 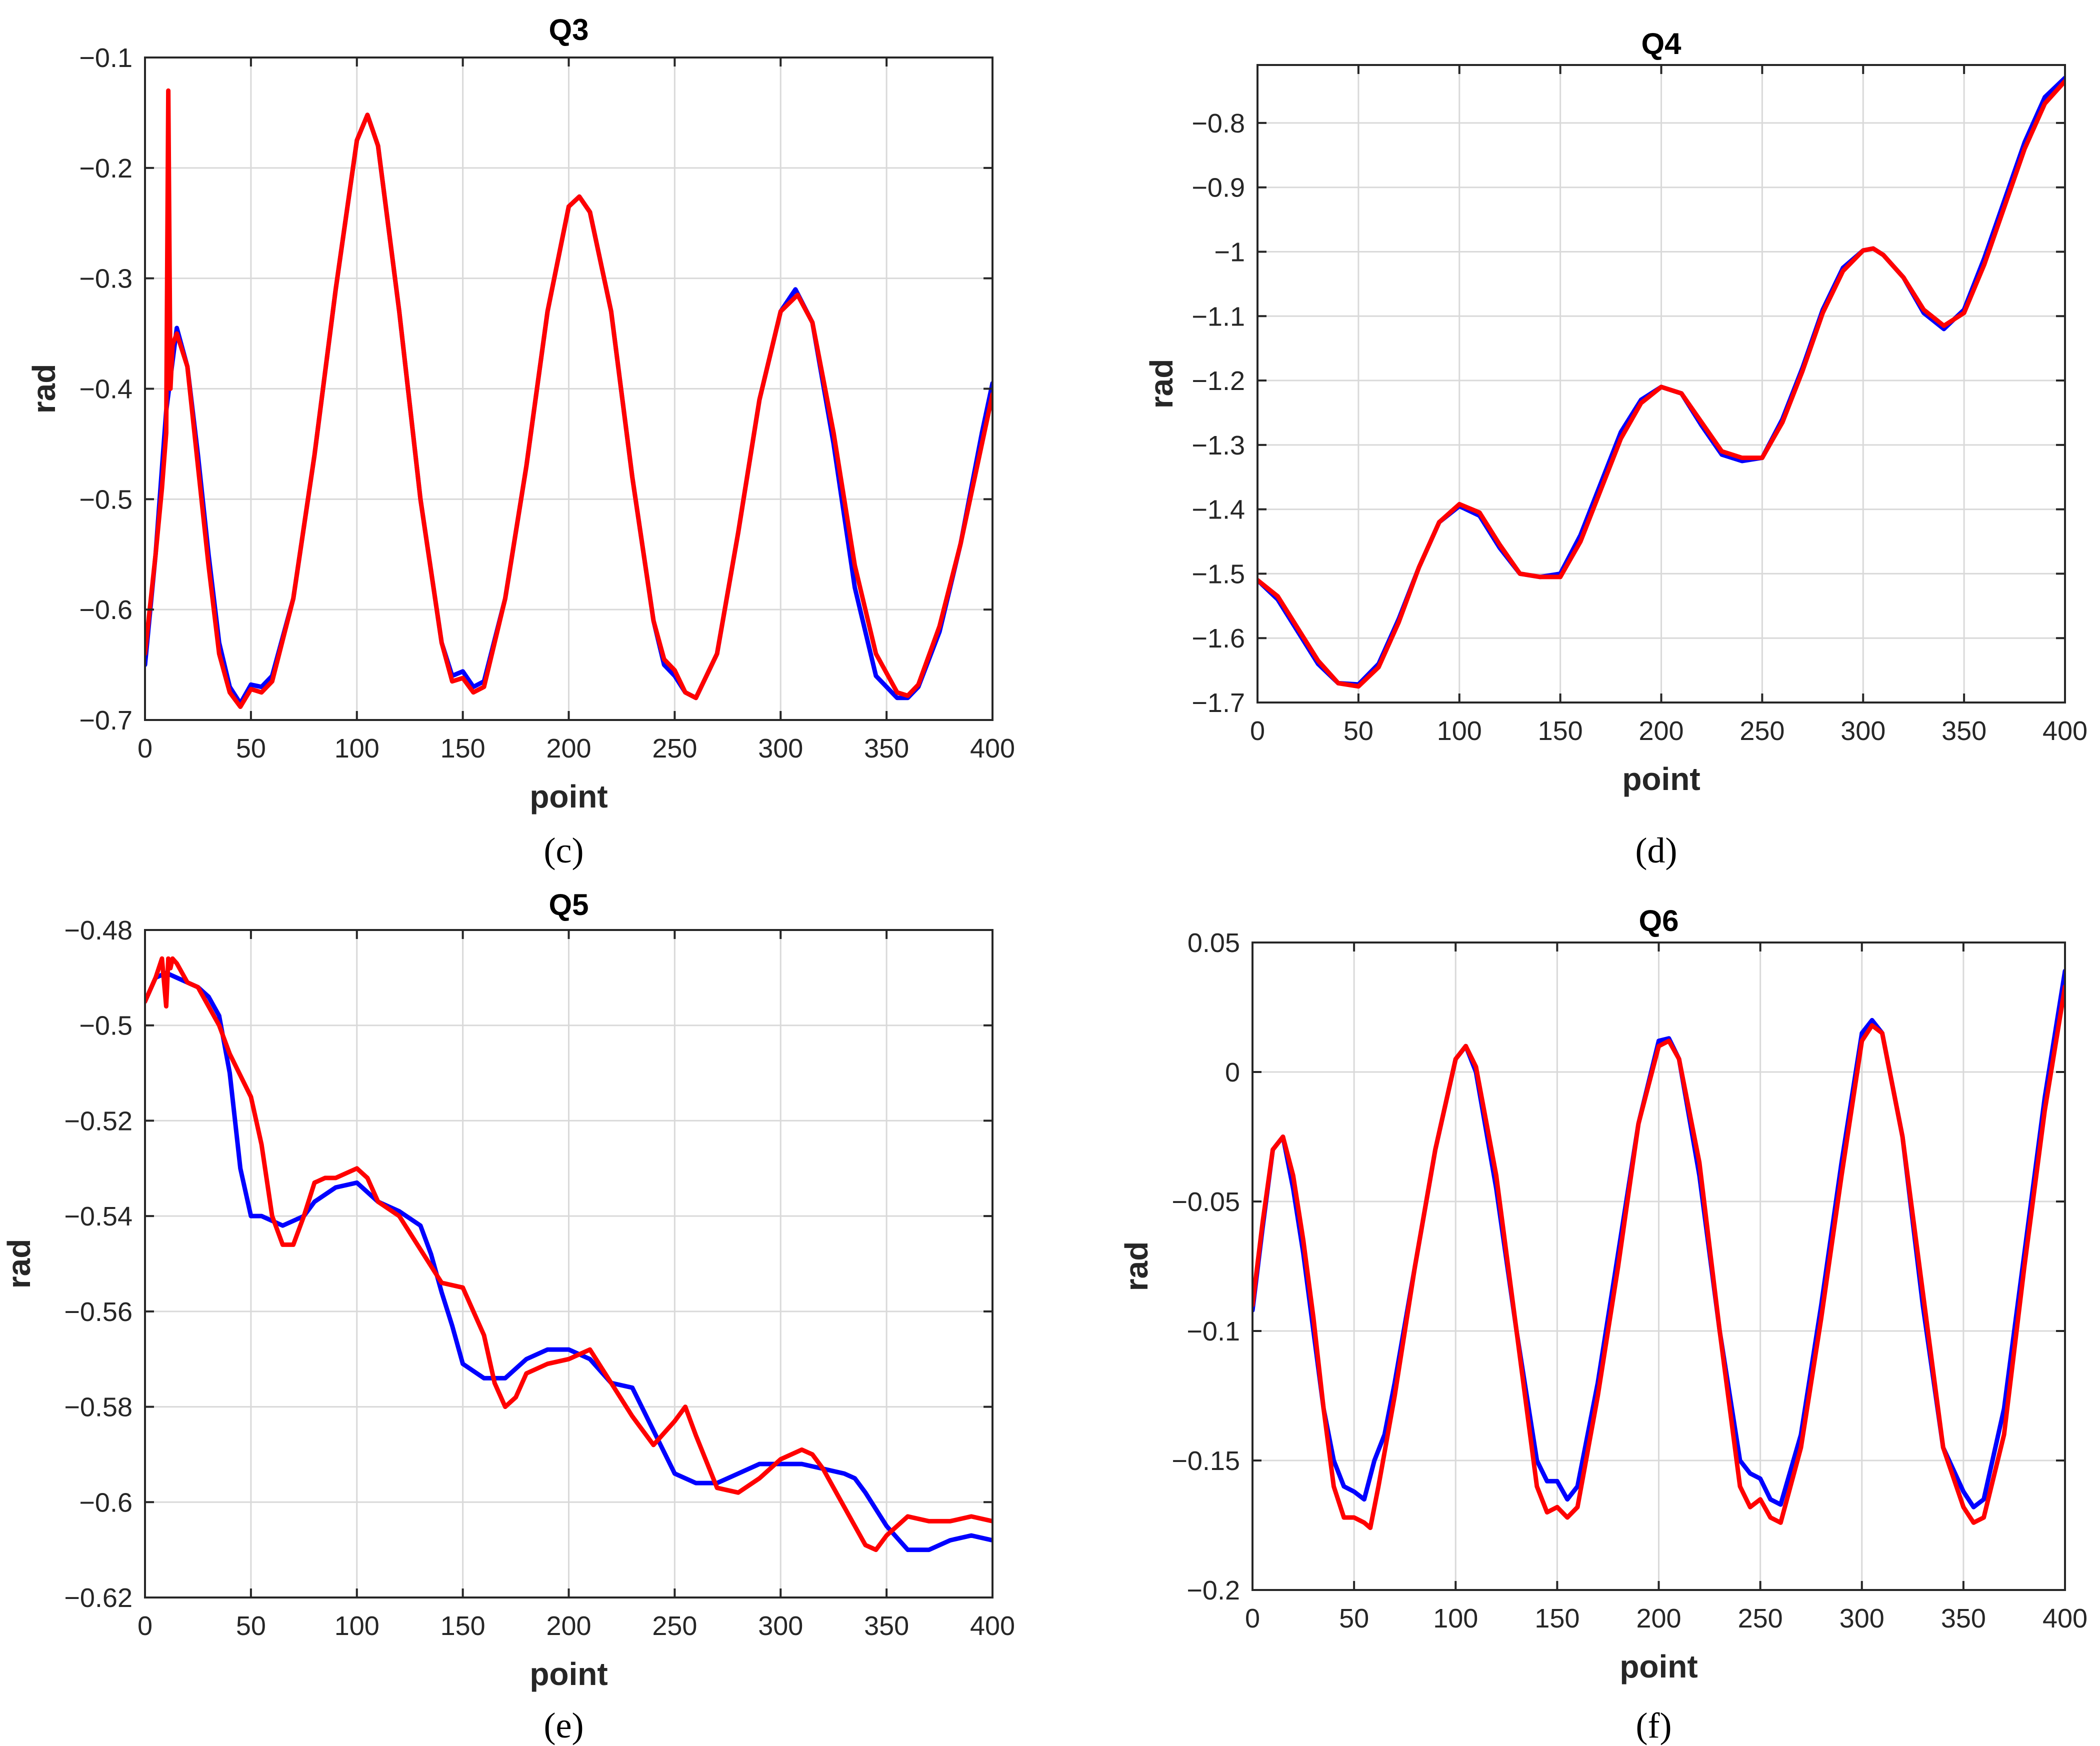 What do you see at coordinates (568, 29) in the screenshot?
I see `chart-title: Q3` at bounding box center [568, 29].